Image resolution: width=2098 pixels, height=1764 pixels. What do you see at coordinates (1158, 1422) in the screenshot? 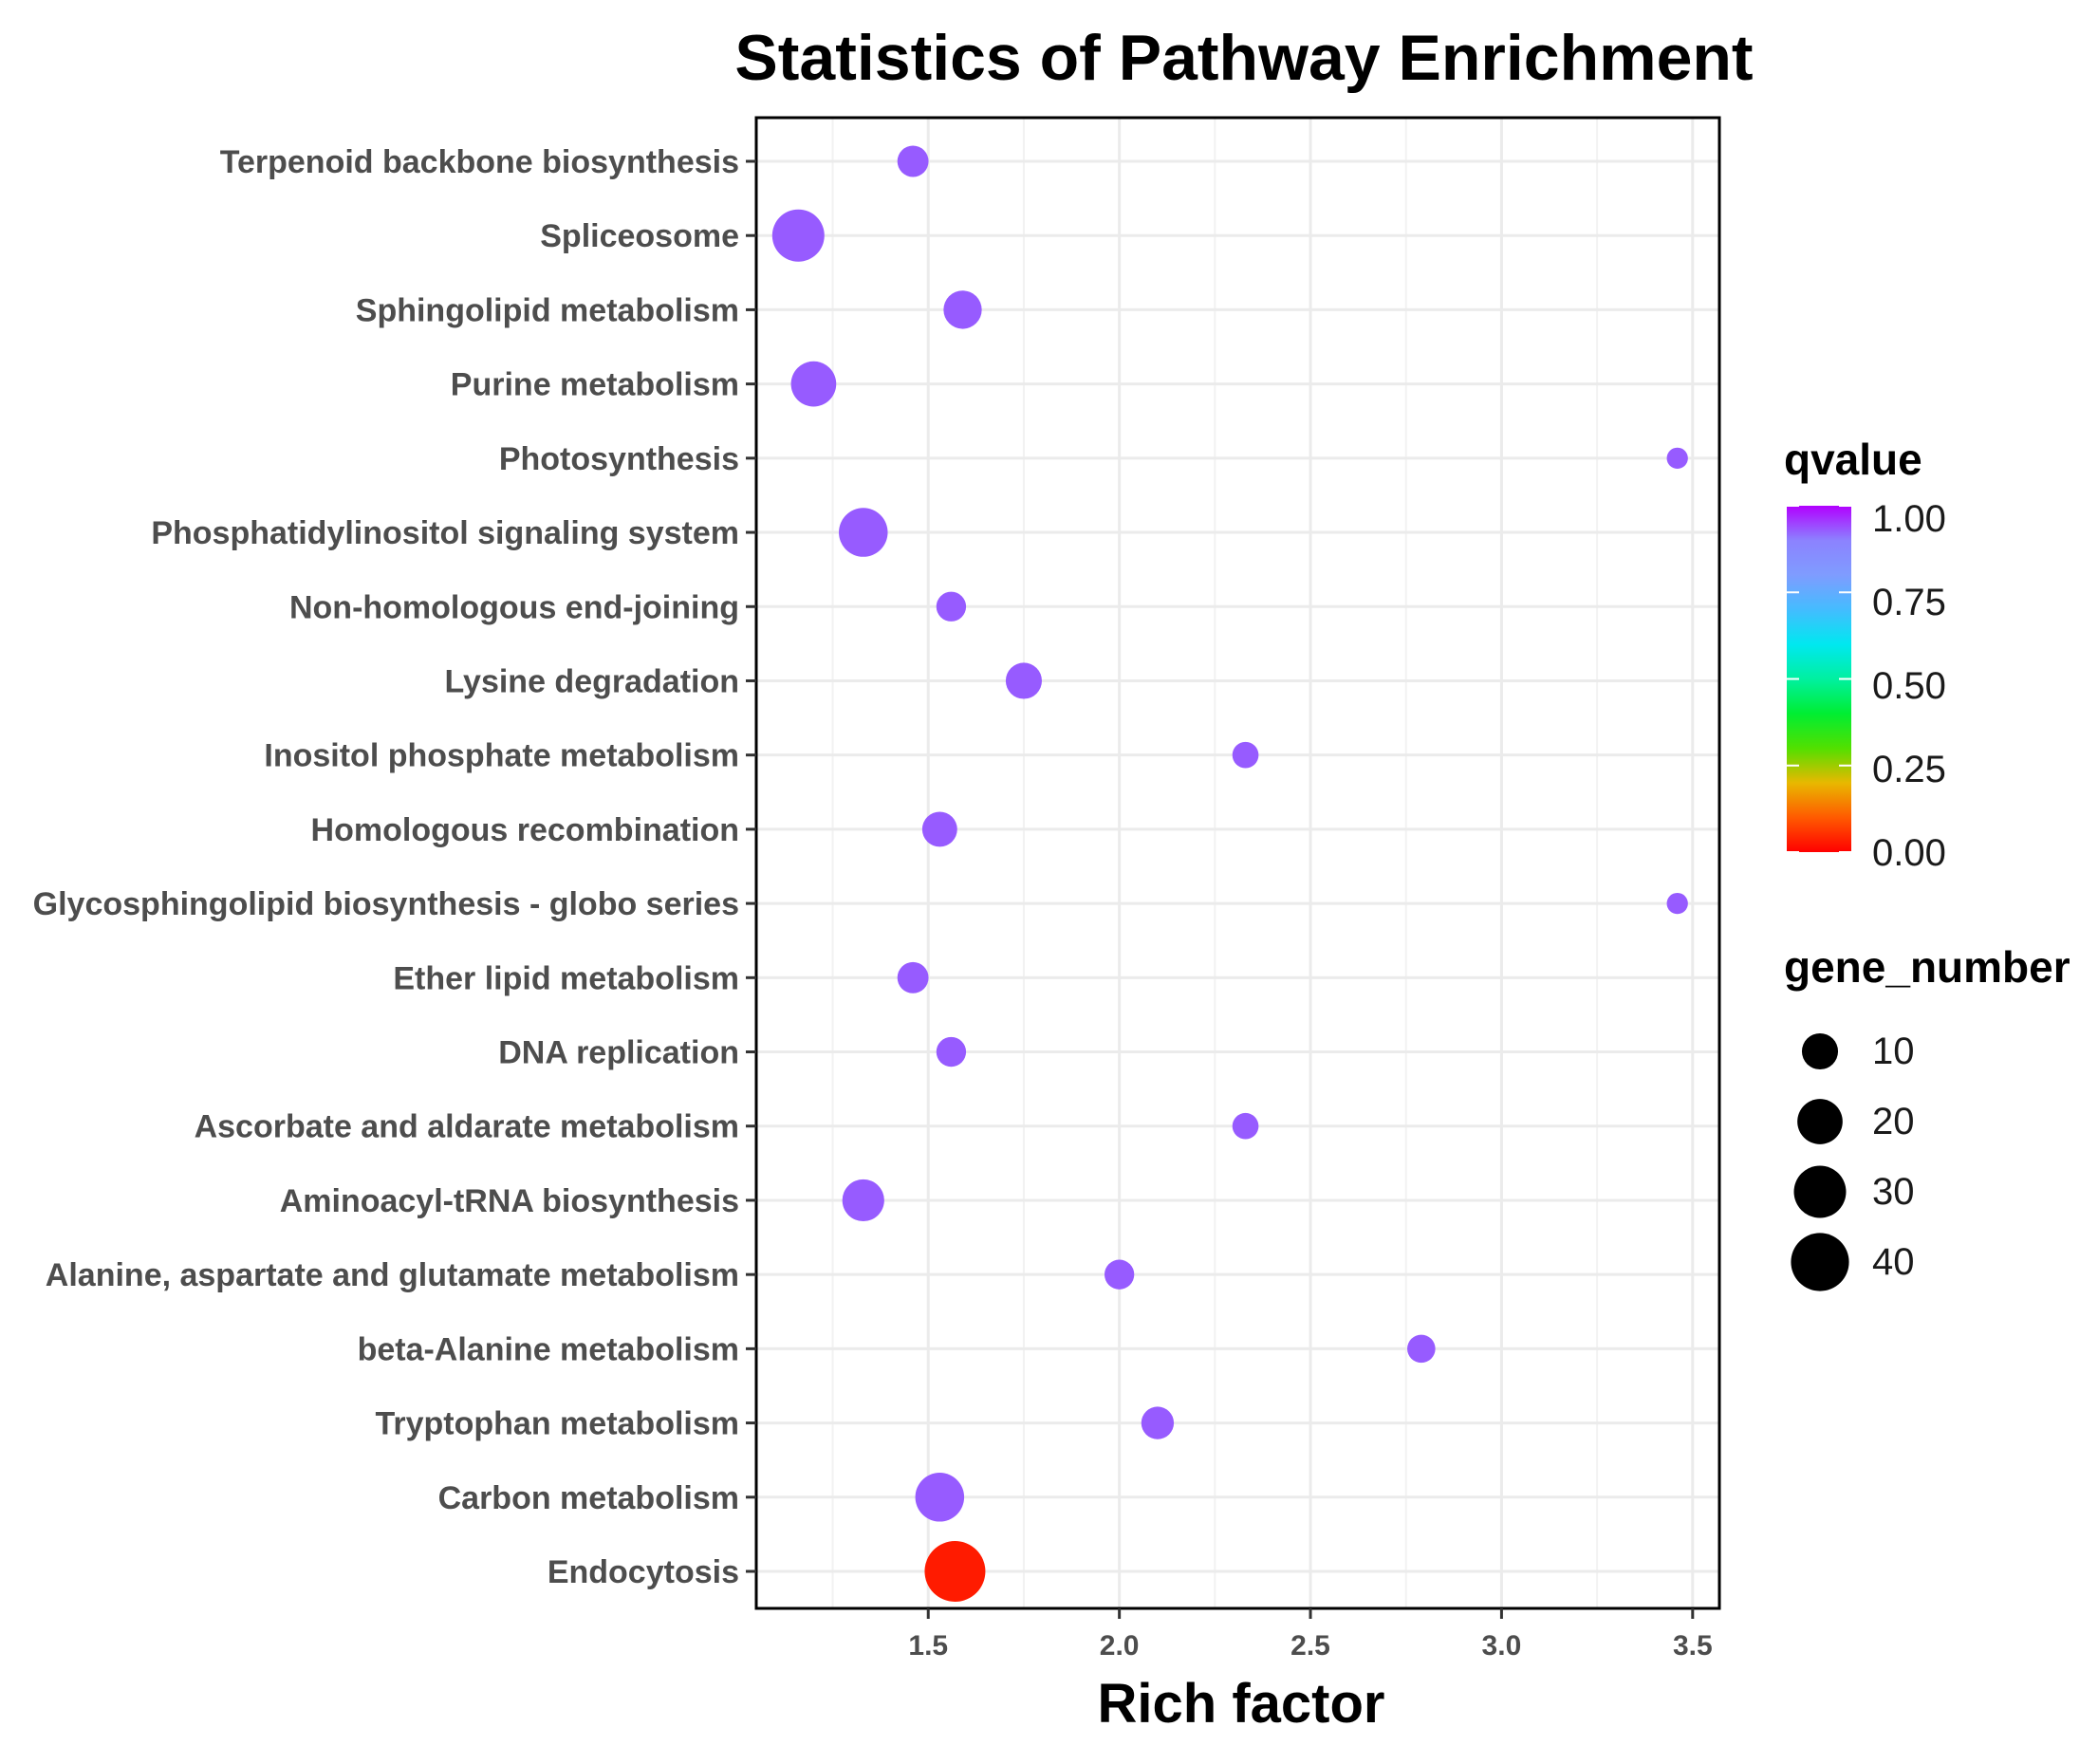
I see `point-tryptophan-metabolism` at bounding box center [1158, 1422].